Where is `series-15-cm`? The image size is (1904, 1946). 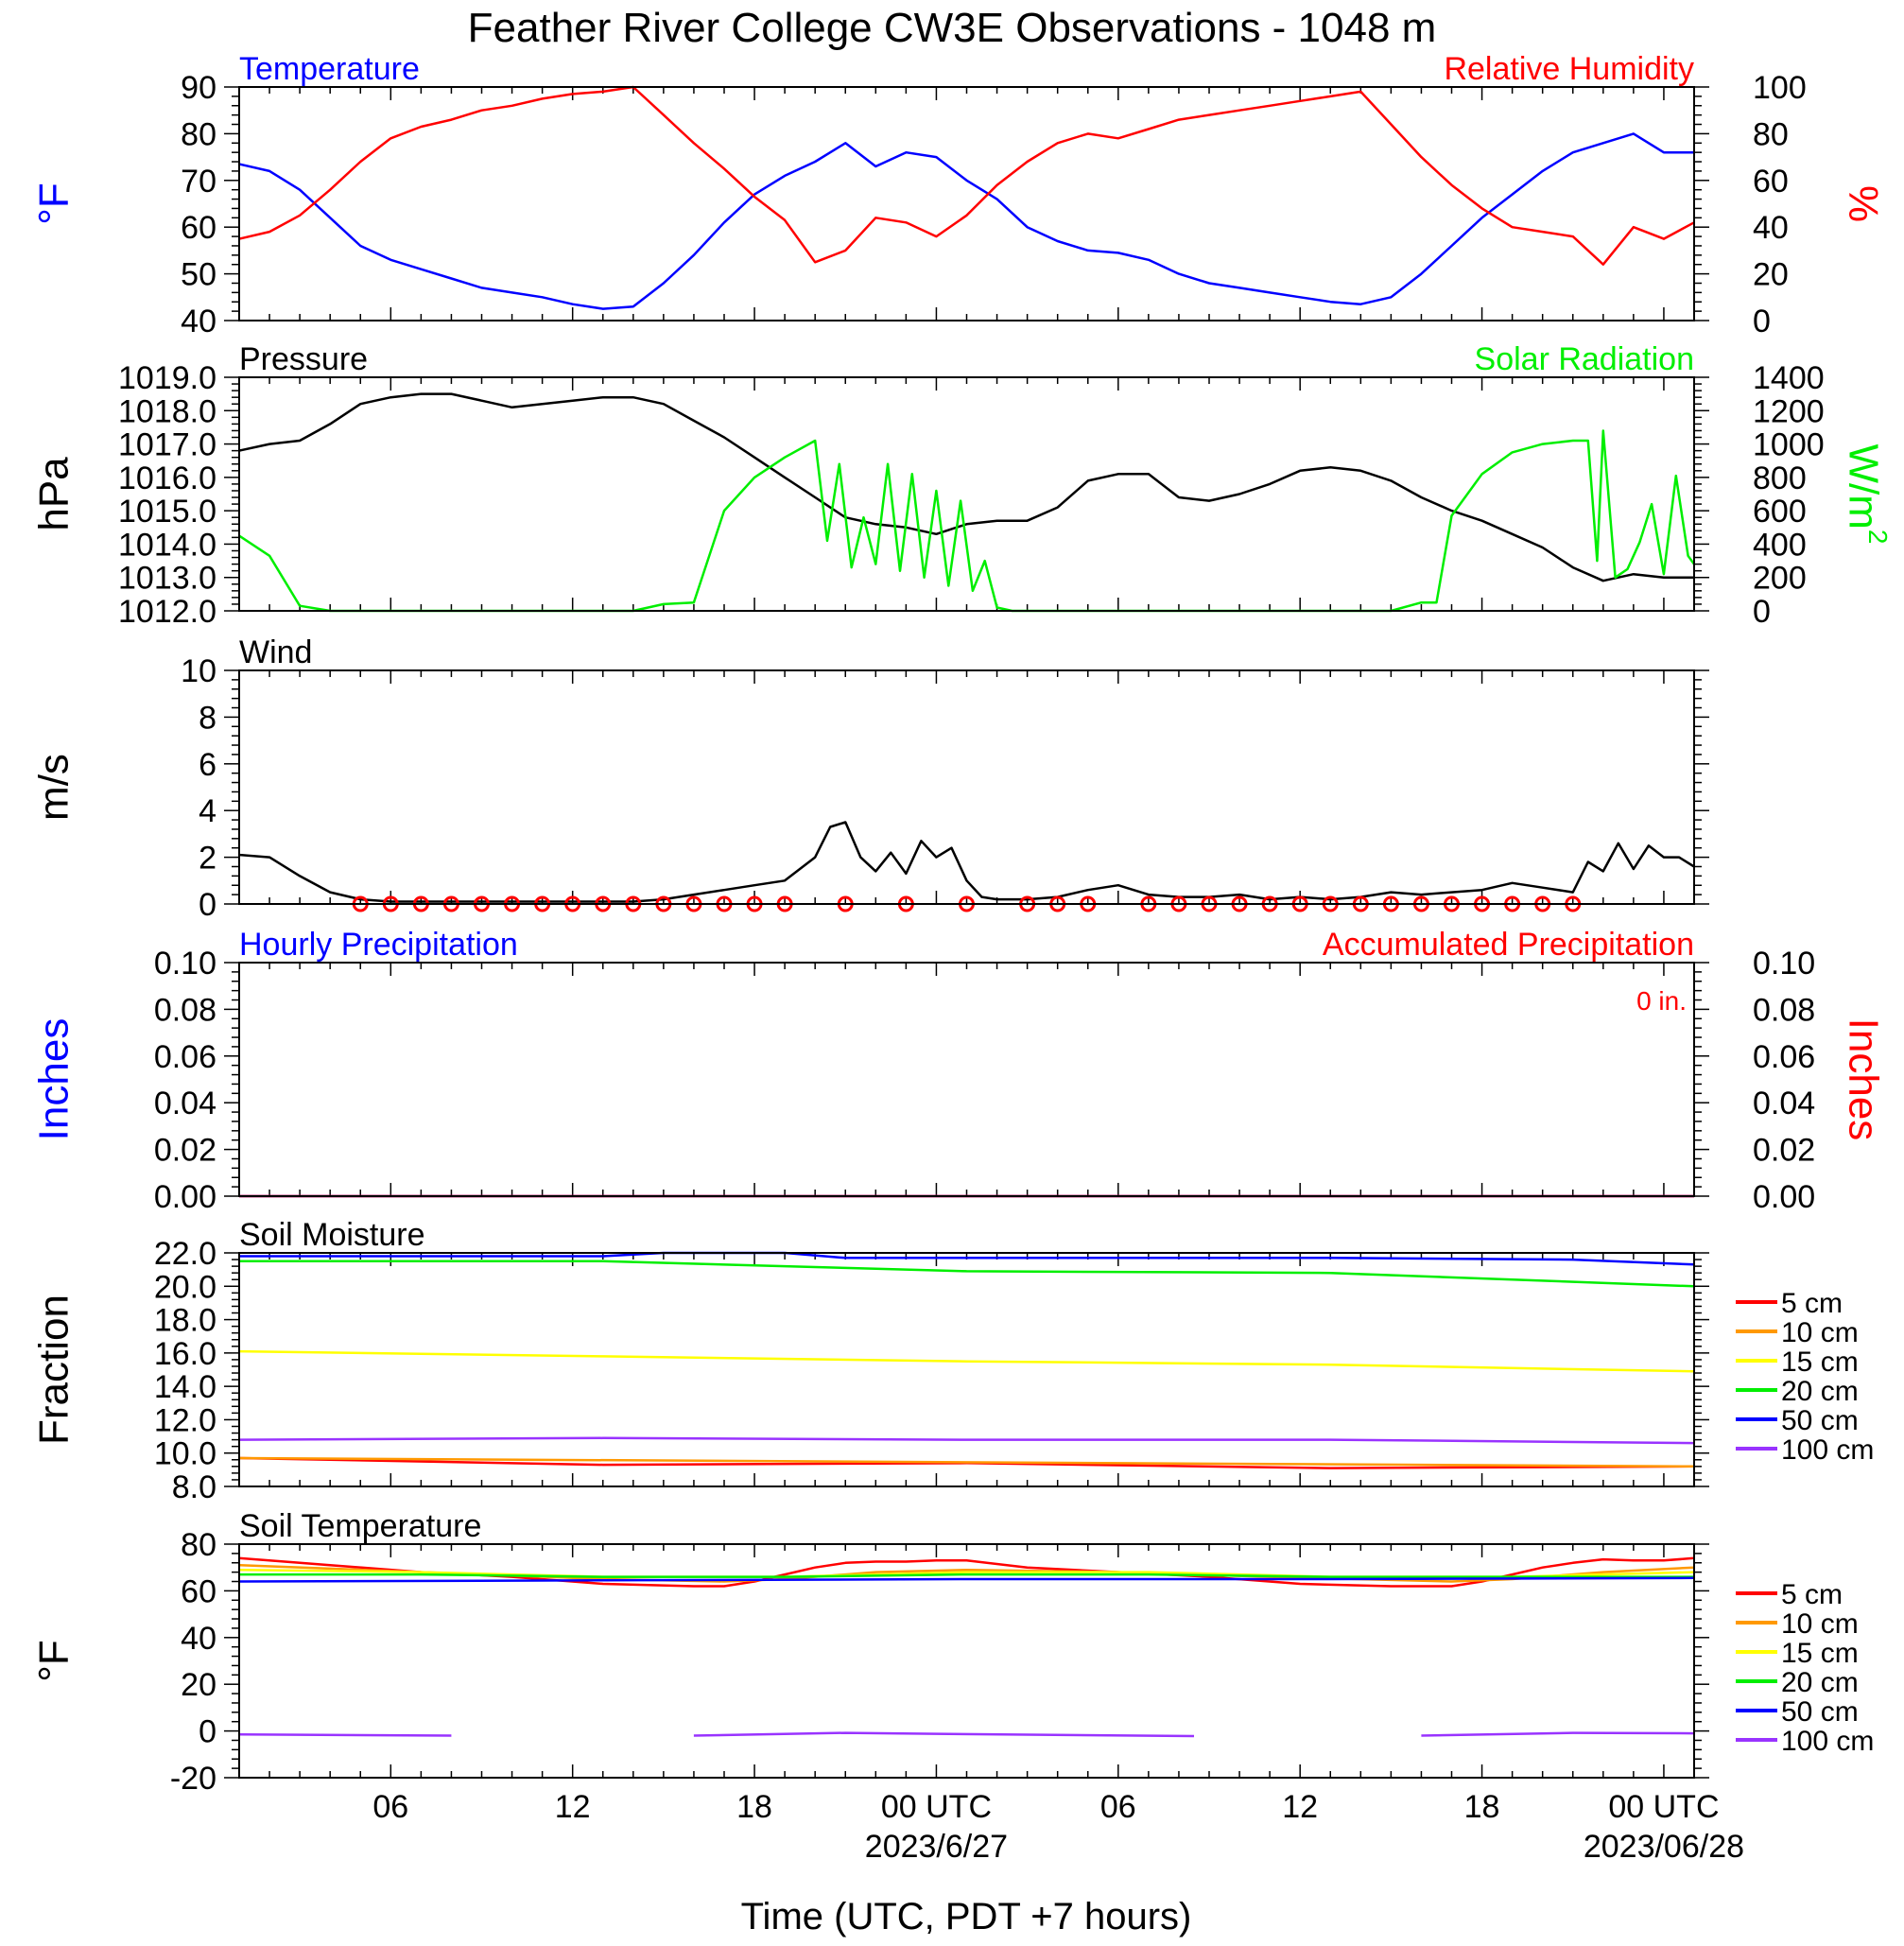 series-15-cm is located at coordinates (966, 1361).